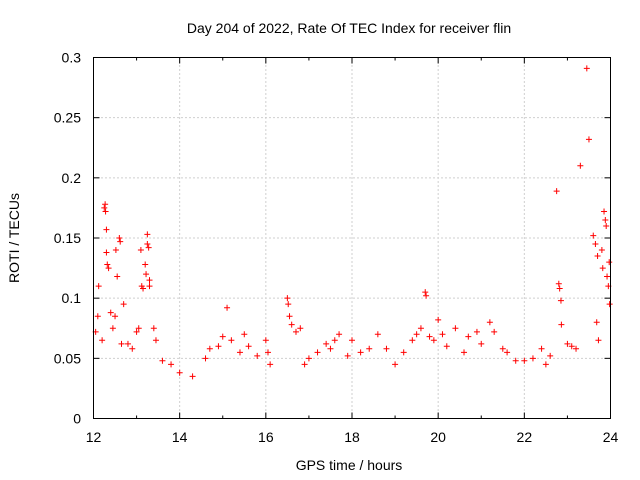 The height and width of the screenshot is (480, 640). Describe the element at coordinates (266, 437) in the screenshot. I see `x-tick-label: 16` at that location.